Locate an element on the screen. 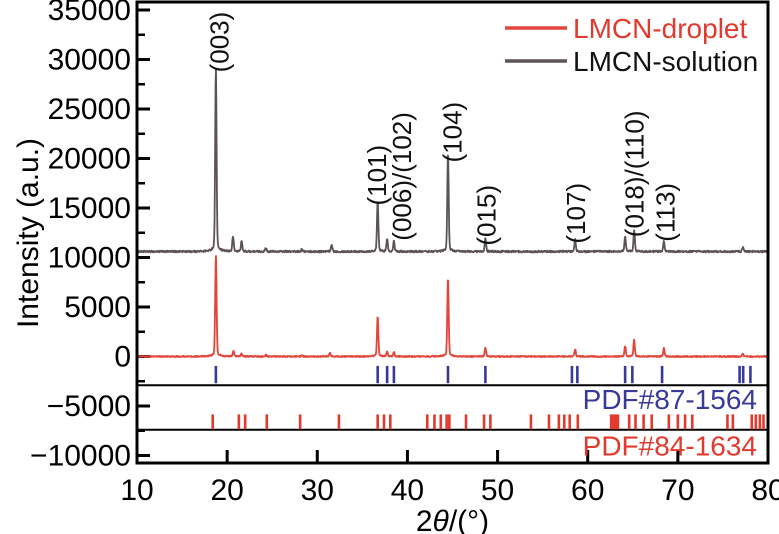  peak-label: (018)/(110) is located at coordinates (635, 174).